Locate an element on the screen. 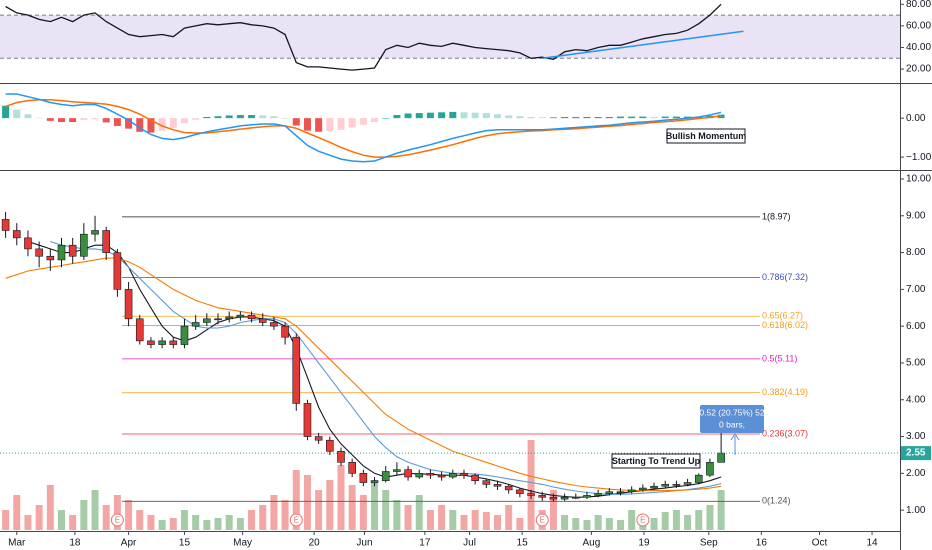  y-tick-label: 60.00 is located at coordinates (918, 26).